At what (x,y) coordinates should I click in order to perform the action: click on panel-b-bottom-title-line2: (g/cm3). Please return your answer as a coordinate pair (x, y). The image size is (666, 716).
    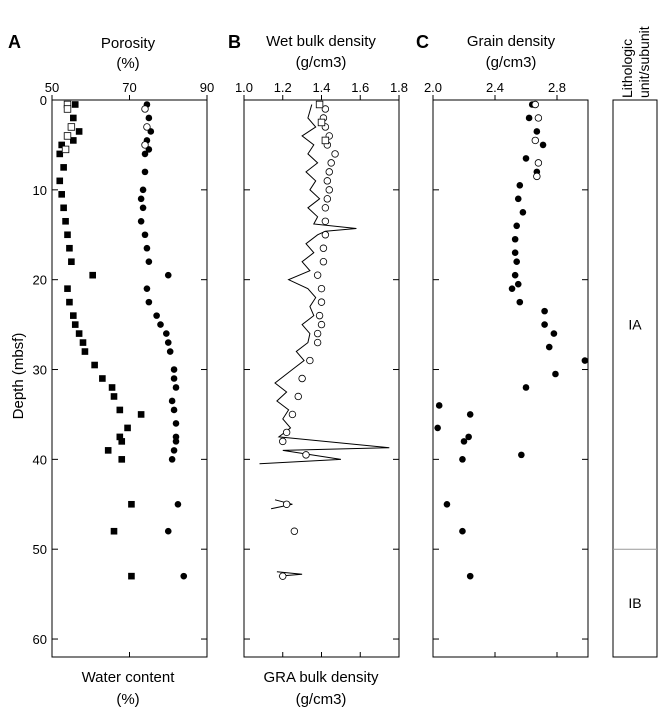
    Looking at the image, I should click on (321, 699).